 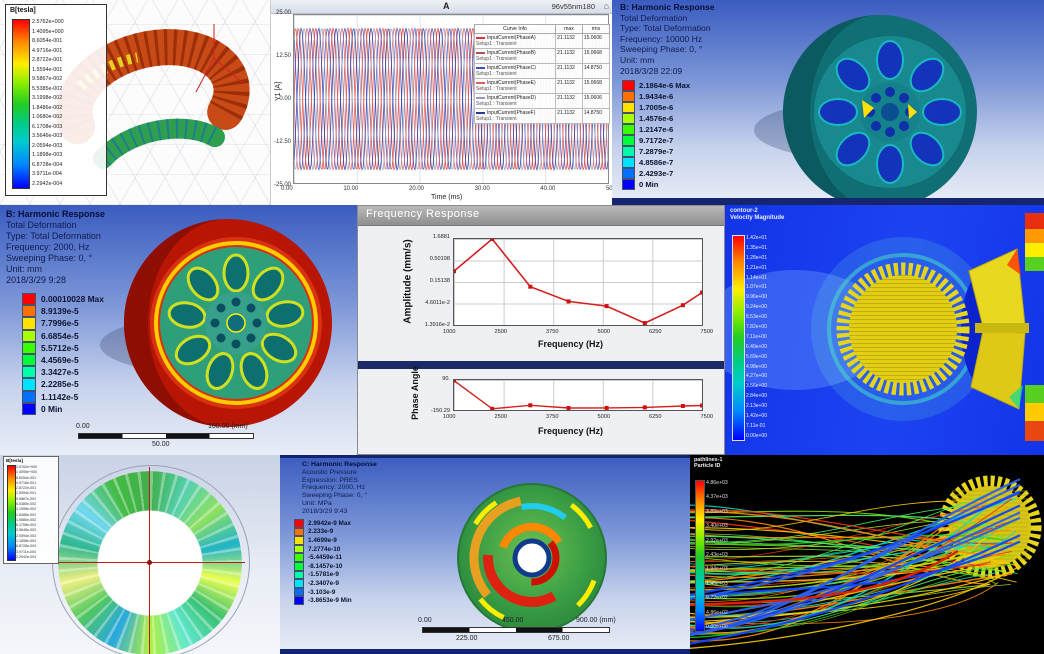 I want to click on legend-value: 2.0594e-003, so click(x=47, y=145).